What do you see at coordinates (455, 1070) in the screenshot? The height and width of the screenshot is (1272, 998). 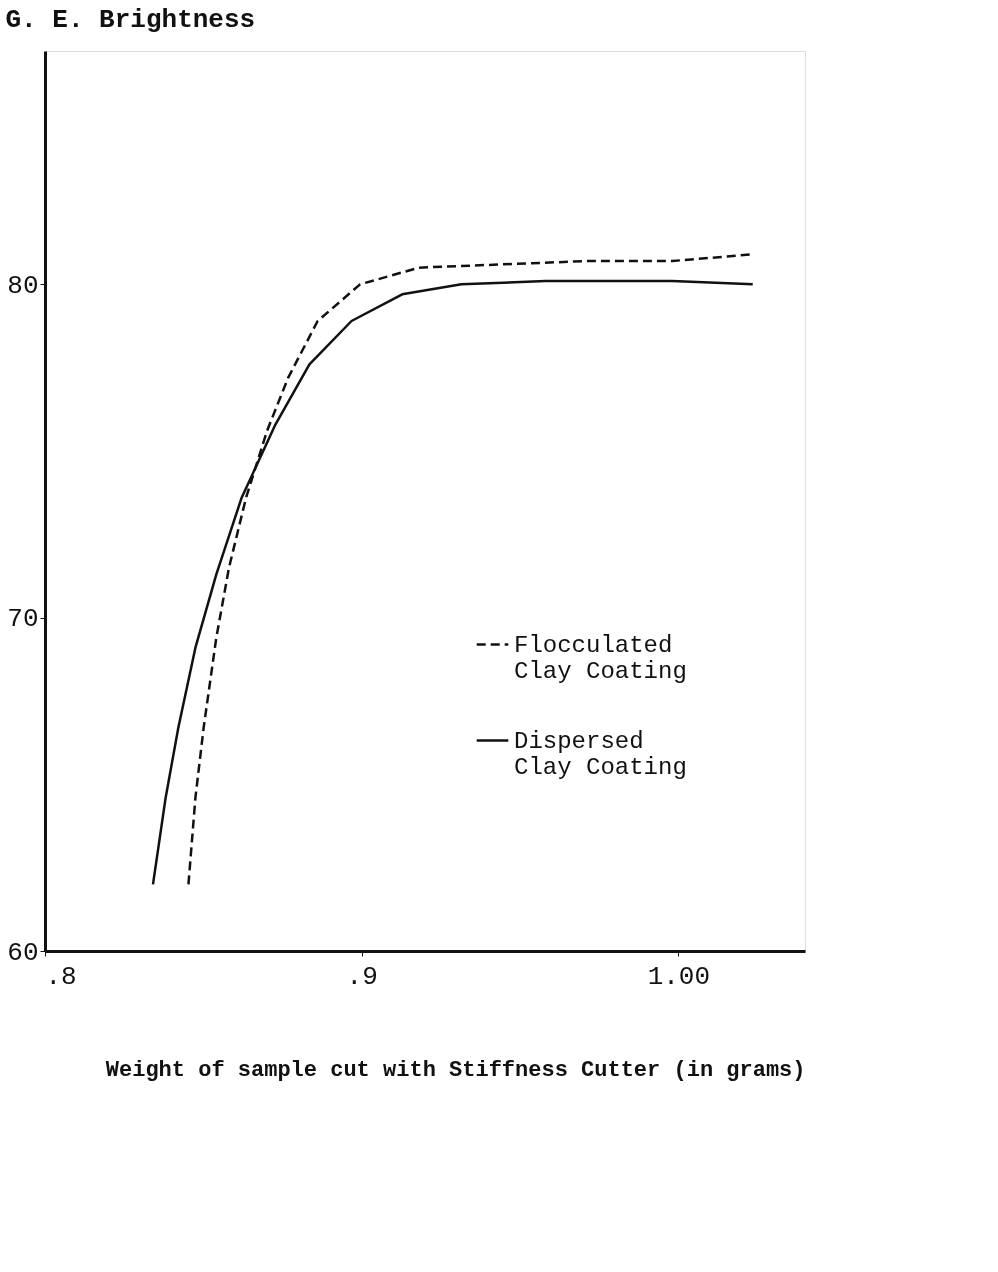 I see `x-axis-title: Weight of sample cut with Stiffness Cutter (in grams)` at bounding box center [455, 1070].